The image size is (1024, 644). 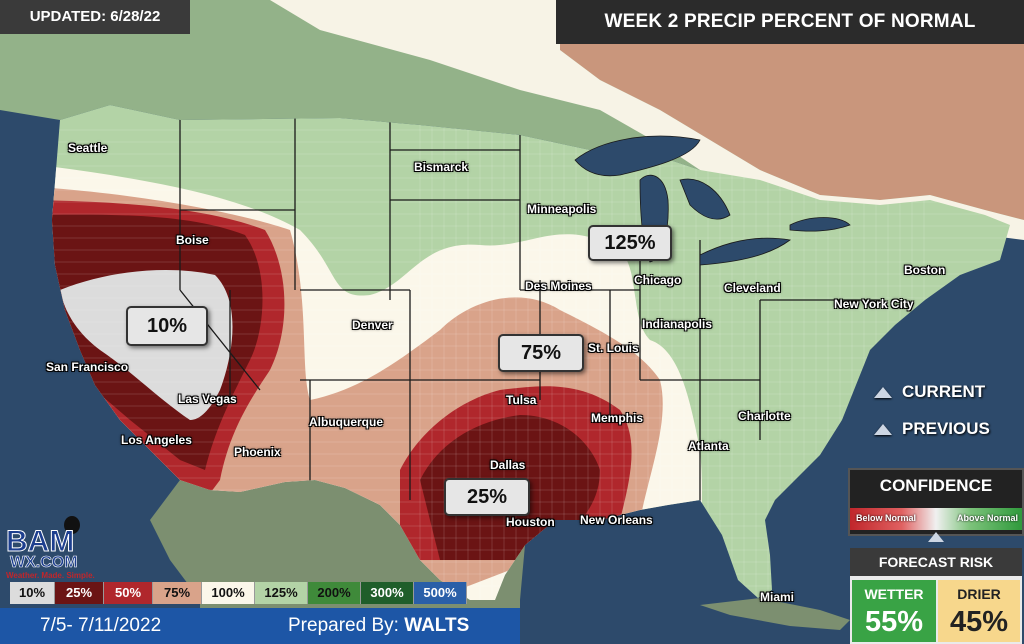 I want to click on percent-label-125: 125%, so click(x=630, y=243).